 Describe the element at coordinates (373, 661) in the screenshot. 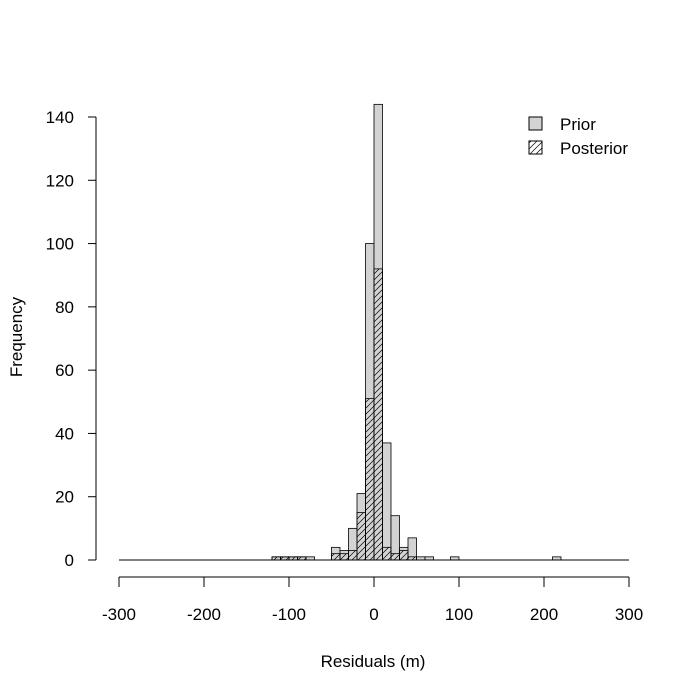

I see `x-axis-title: Residuals (m)` at that location.